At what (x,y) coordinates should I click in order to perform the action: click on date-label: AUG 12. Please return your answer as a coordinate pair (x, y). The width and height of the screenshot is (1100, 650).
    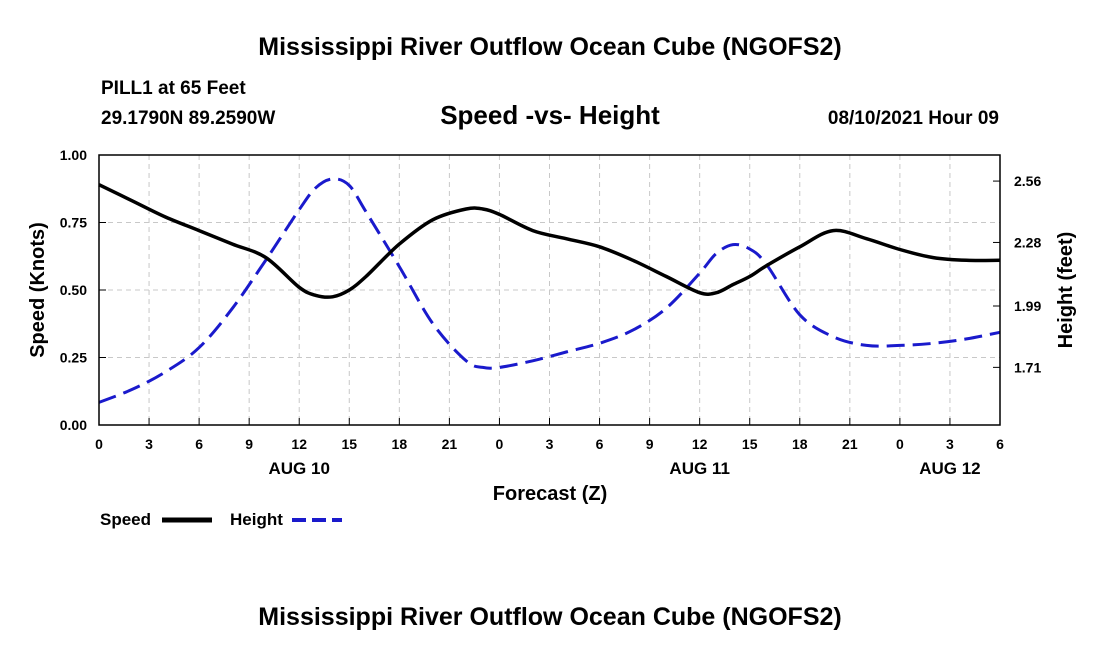
    Looking at the image, I should click on (949, 468).